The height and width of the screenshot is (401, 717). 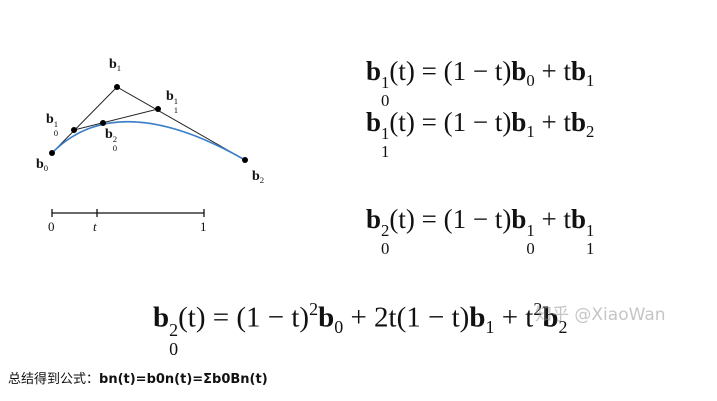 What do you see at coordinates (51, 226) in the screenshot?
I see `axis-label: 0` at bounding box center [51, 226].